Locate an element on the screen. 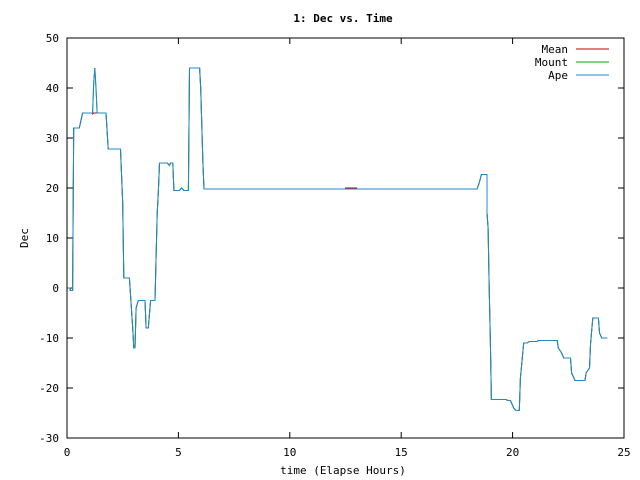 This screenshot has height=480, width=640. legend-label-ape: Ape is located at coordinates (558, 75).